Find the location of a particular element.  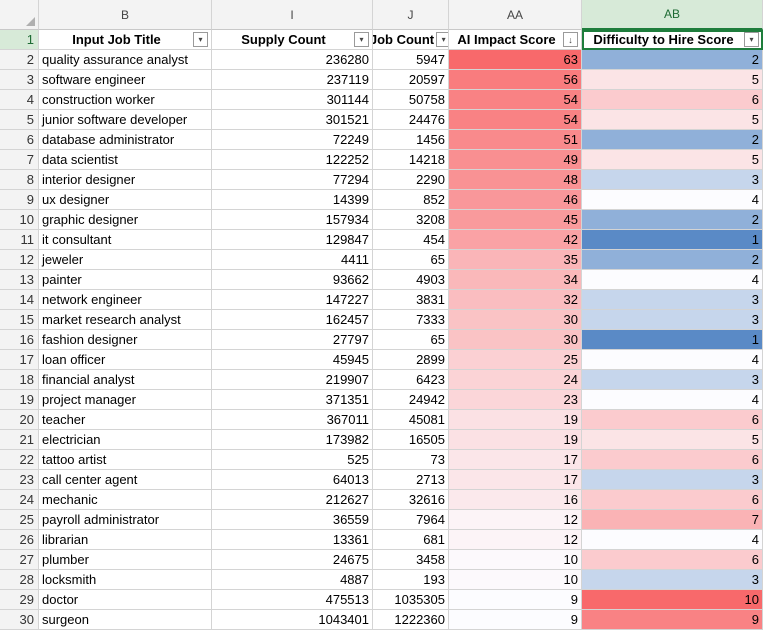

column-header-aa: AA is located at coordinates (515, 15).